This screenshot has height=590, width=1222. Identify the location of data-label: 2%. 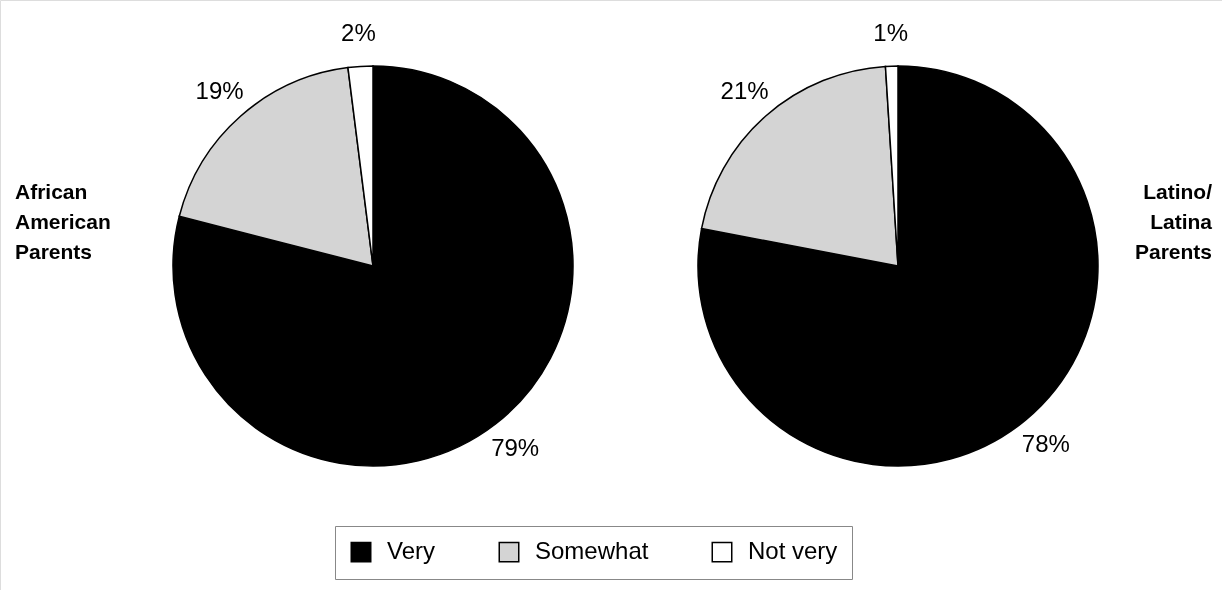
(358, 33).